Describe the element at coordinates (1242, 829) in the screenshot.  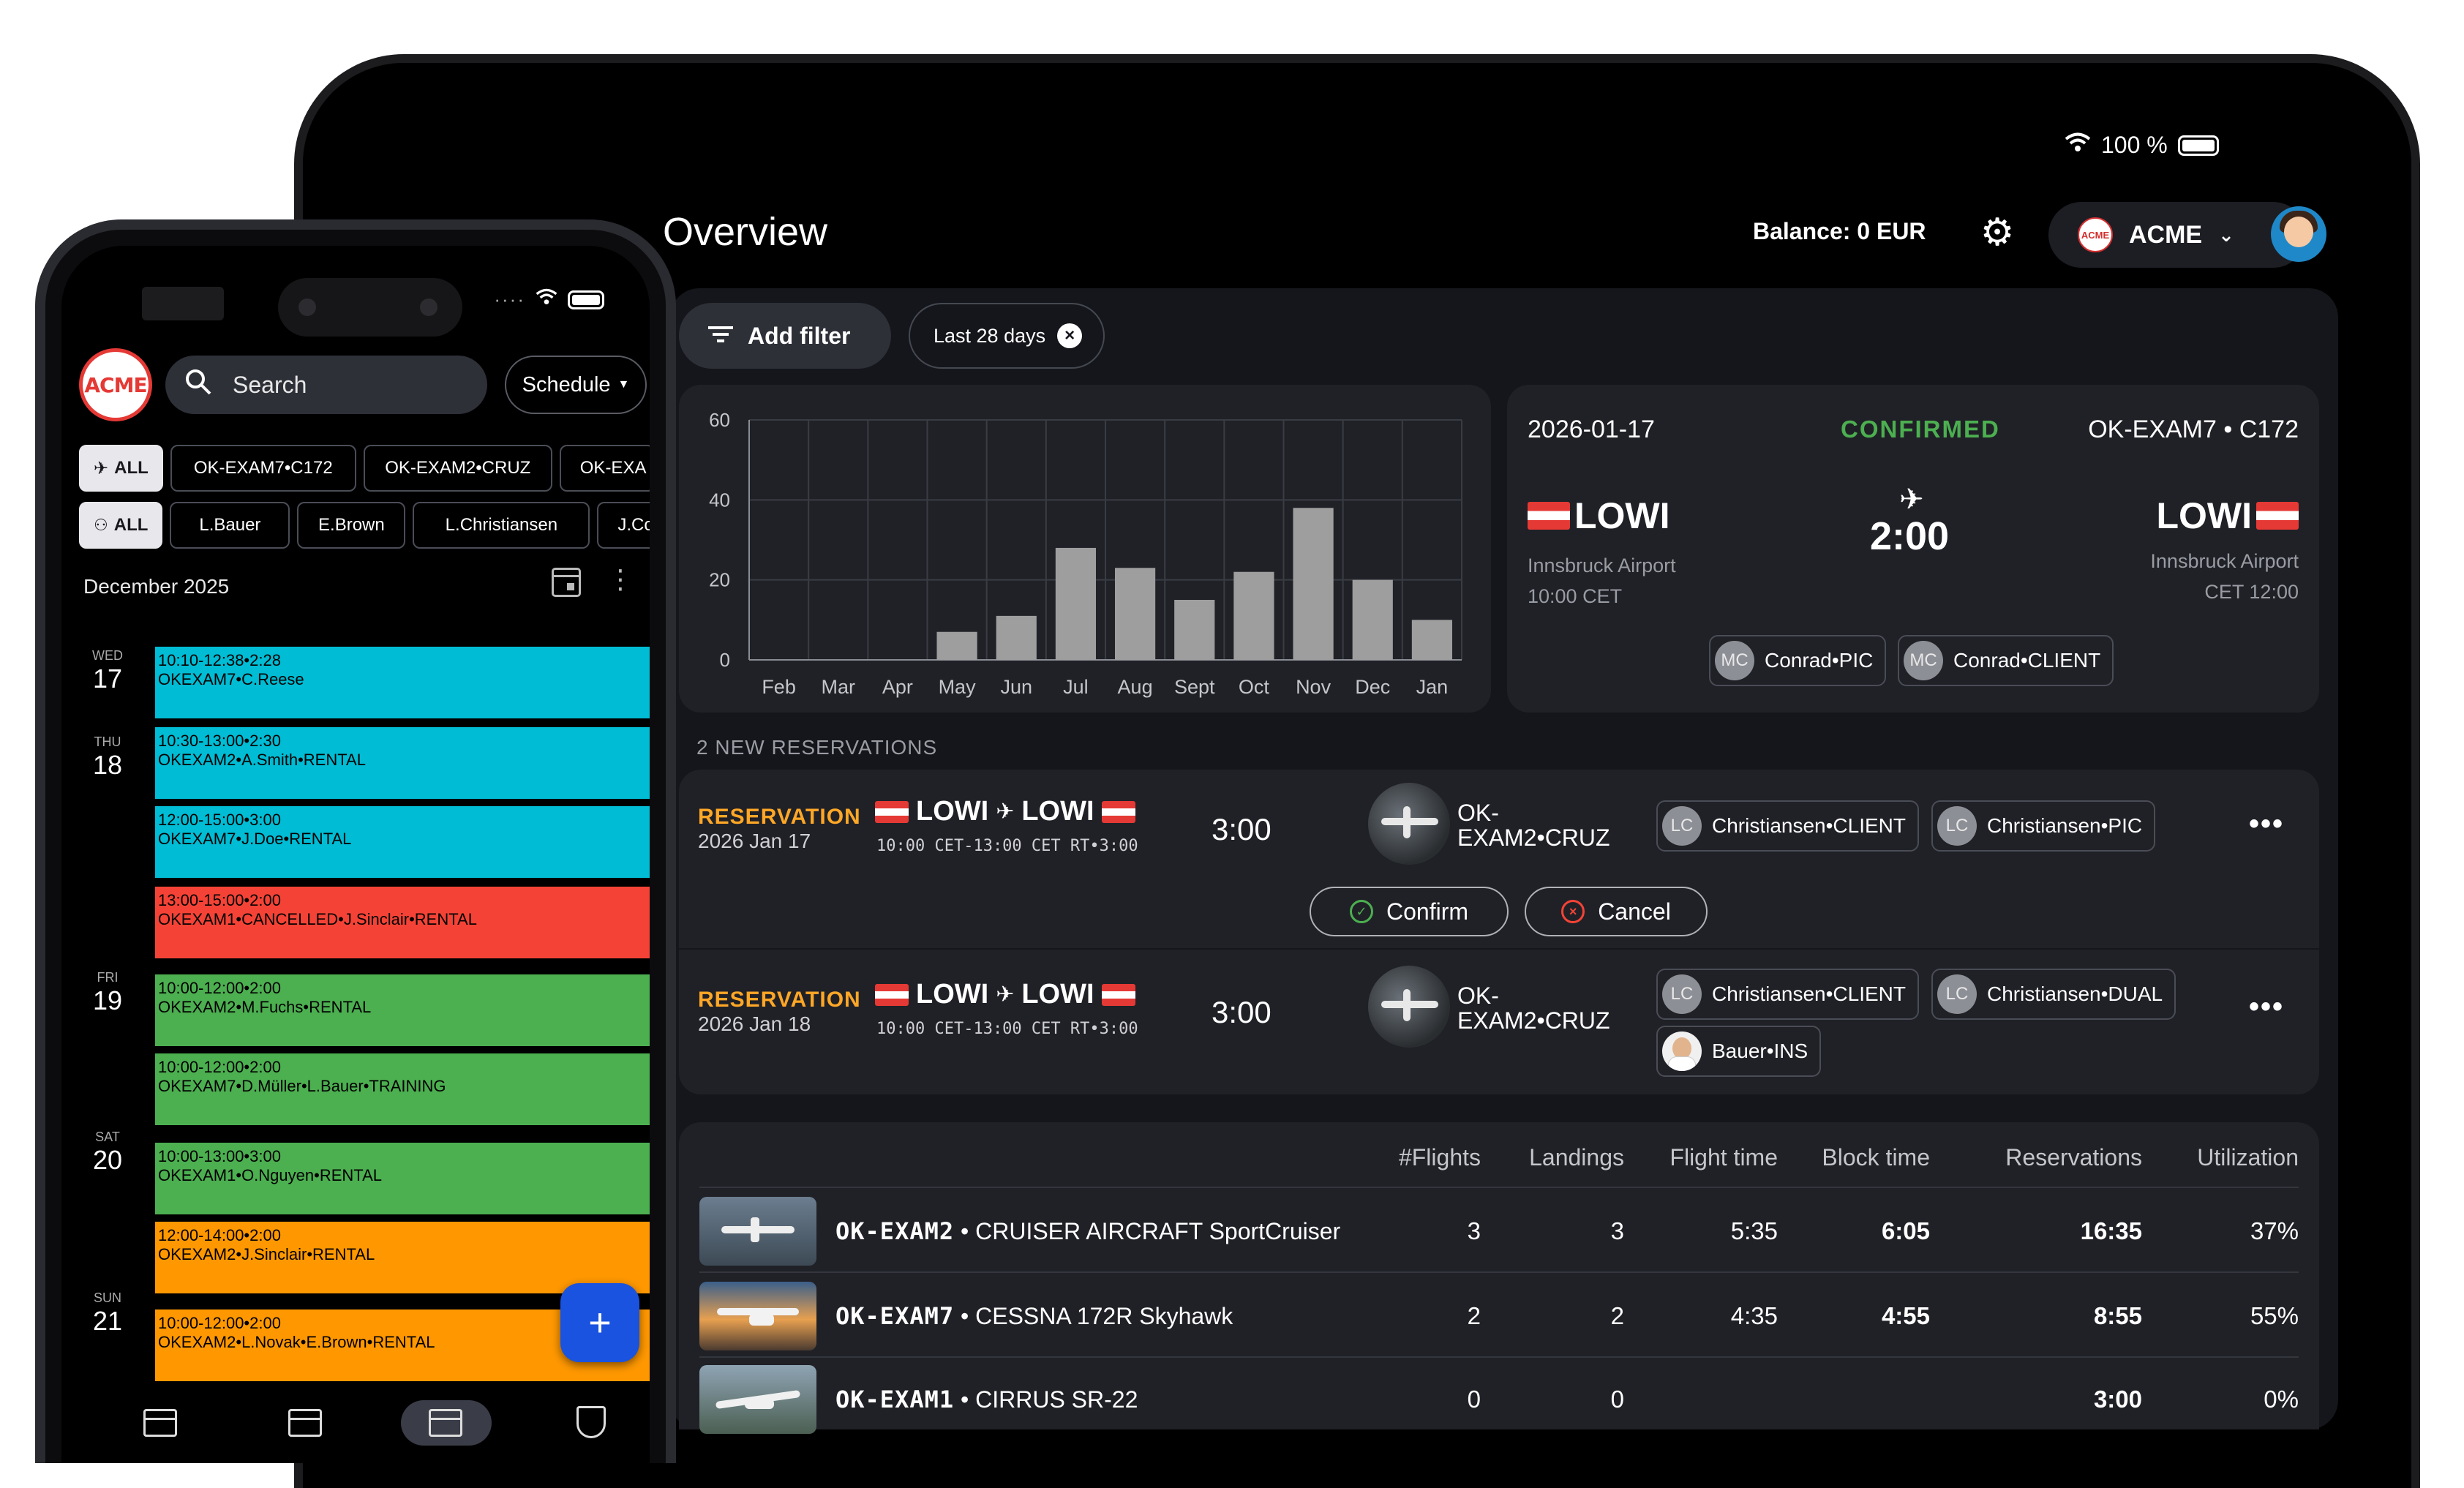
I see `reservation-duration: 3:00` at that location.